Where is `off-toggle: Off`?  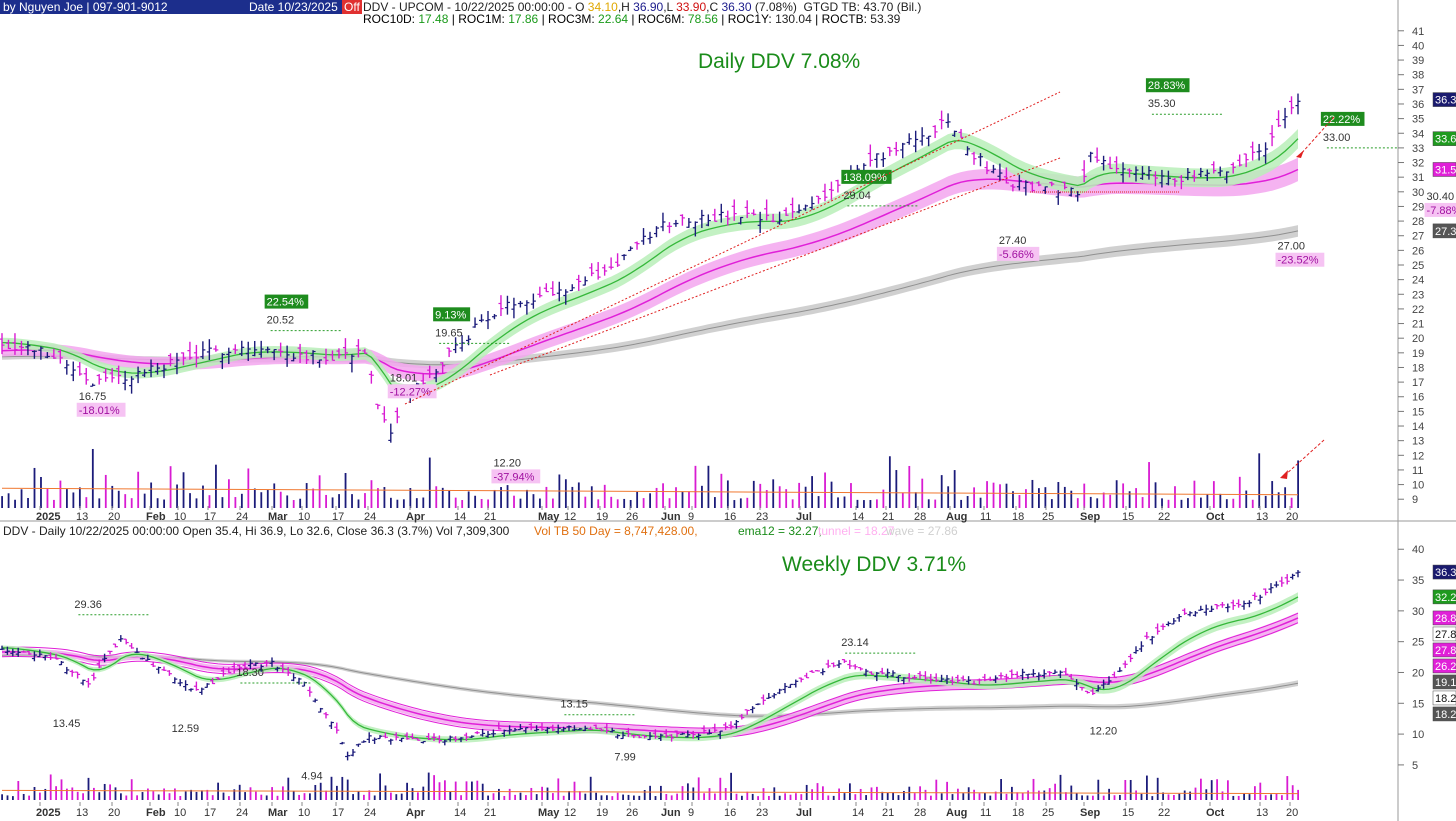 off-toggle: Off is located at coordinates (352, 7).